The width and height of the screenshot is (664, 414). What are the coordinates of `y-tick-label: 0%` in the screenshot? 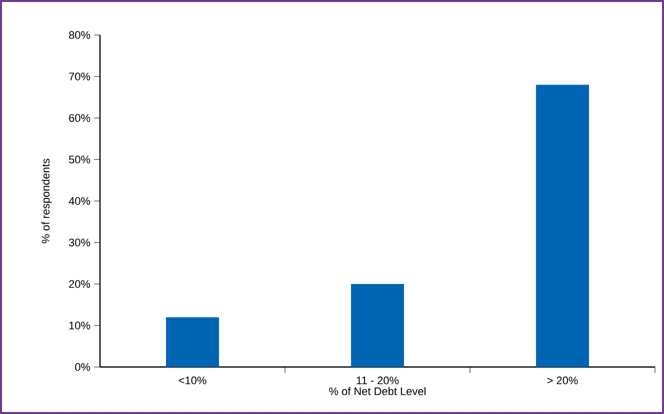 It's located at (82, 367).